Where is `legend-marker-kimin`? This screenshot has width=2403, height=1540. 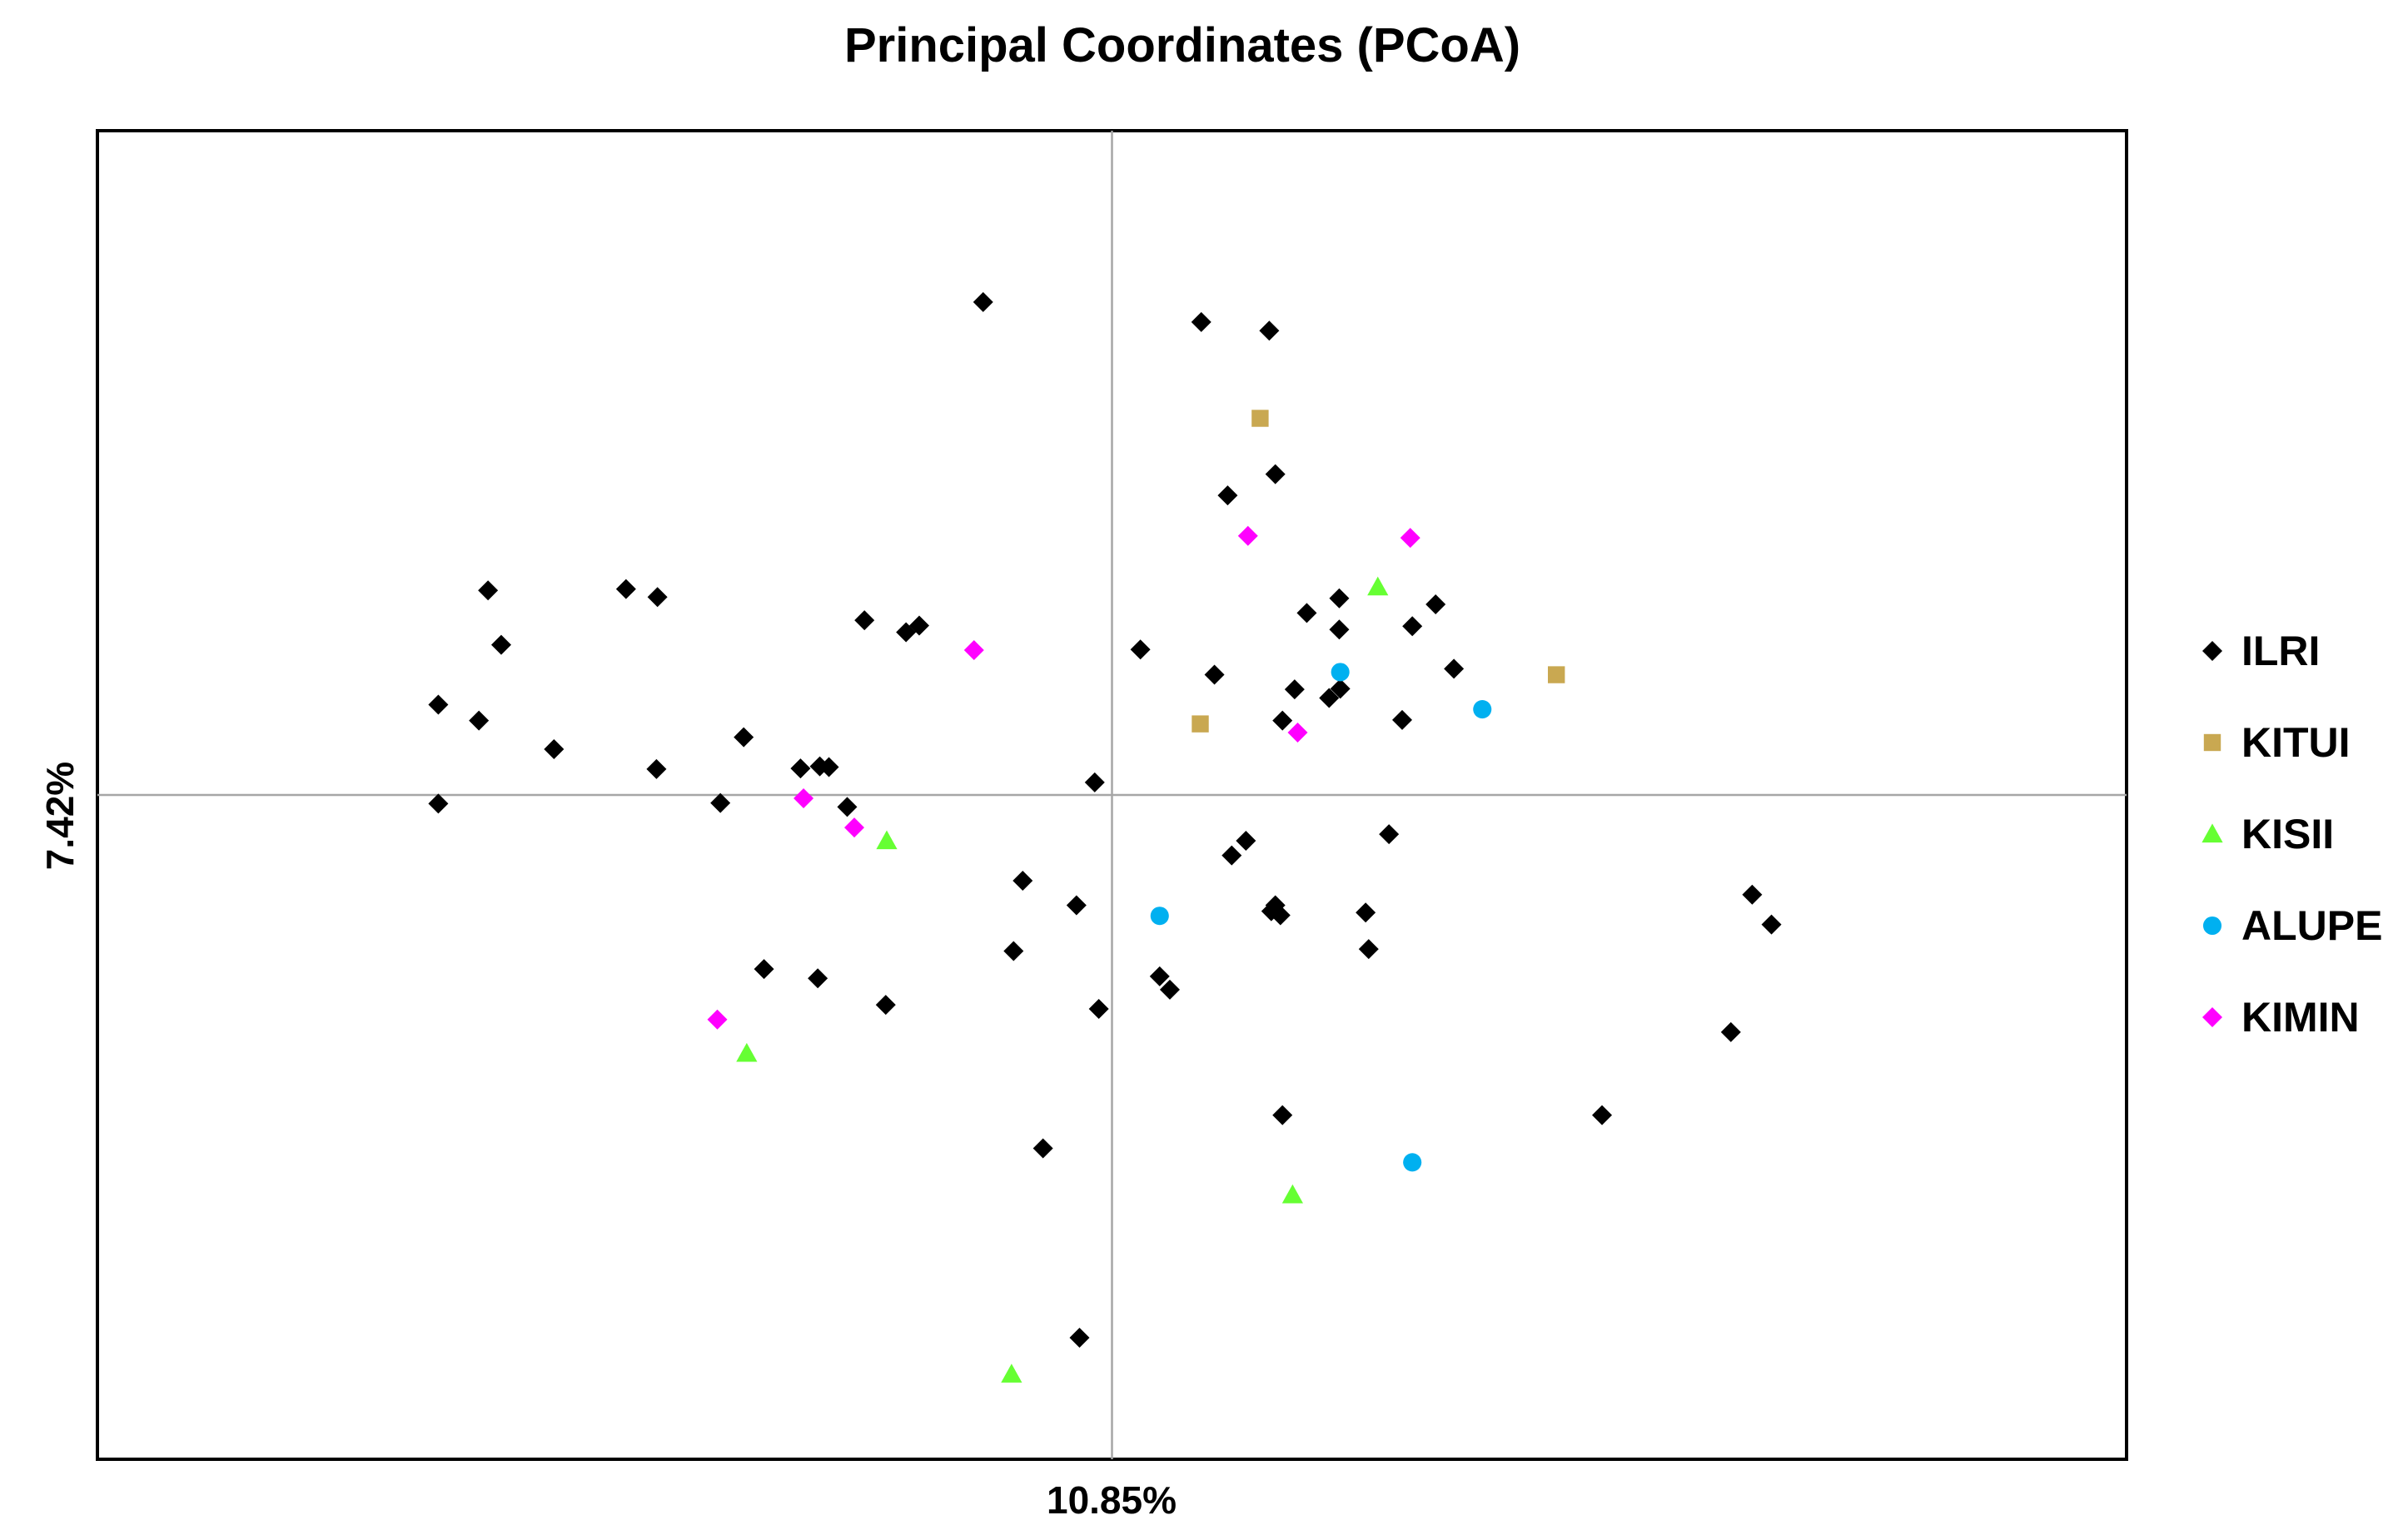
legend-marker-kimin is located at coordinates (2212, 1017).